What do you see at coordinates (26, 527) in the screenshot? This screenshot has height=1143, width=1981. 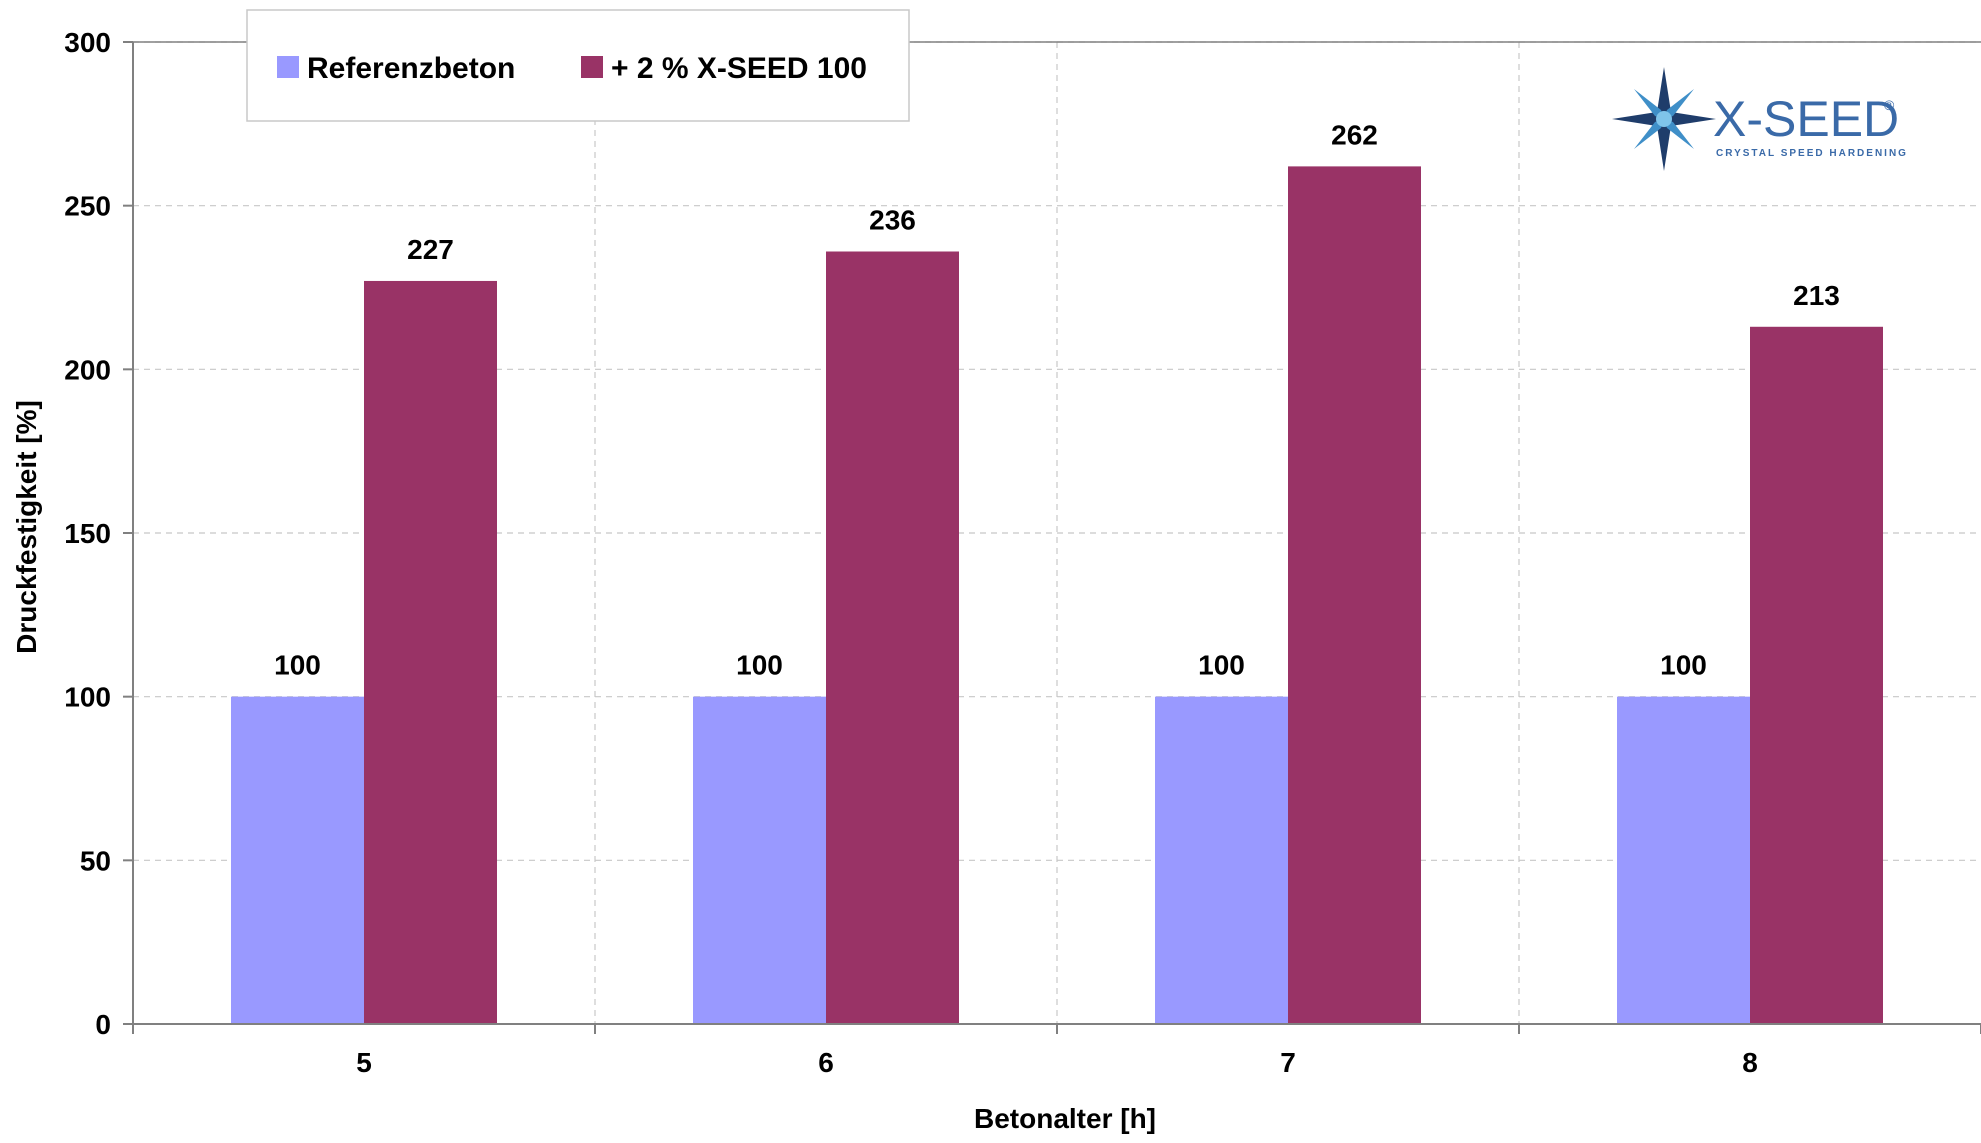 I see `y-axis-title: Druckfestigkeit [%]` at bounding box center [26, 527].